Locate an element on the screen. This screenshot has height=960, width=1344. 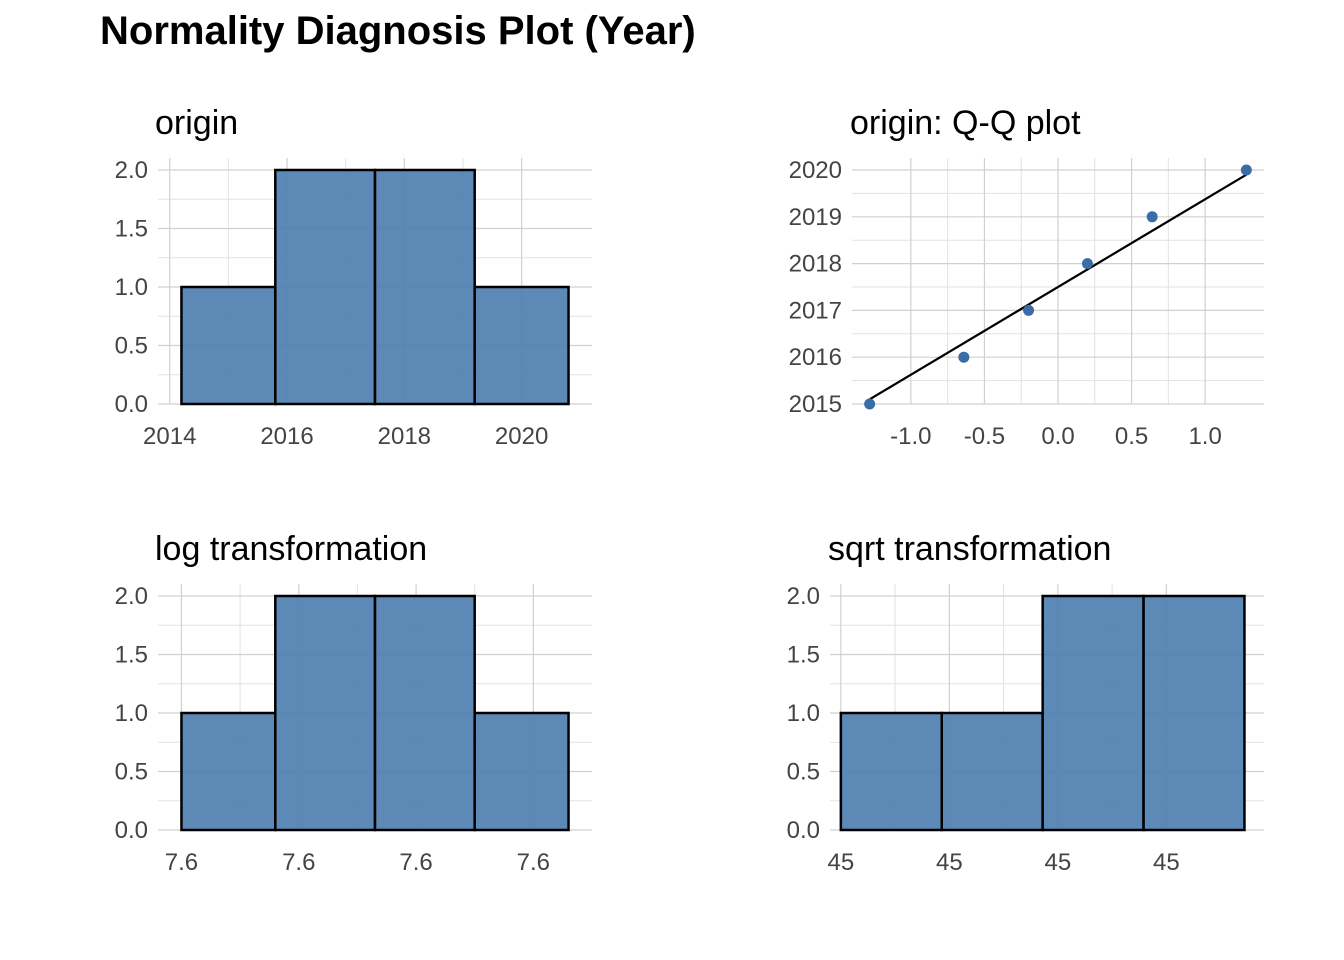
figure-title: Normality Diagnosis Plot (Year) is located at coordinates (398, 31).